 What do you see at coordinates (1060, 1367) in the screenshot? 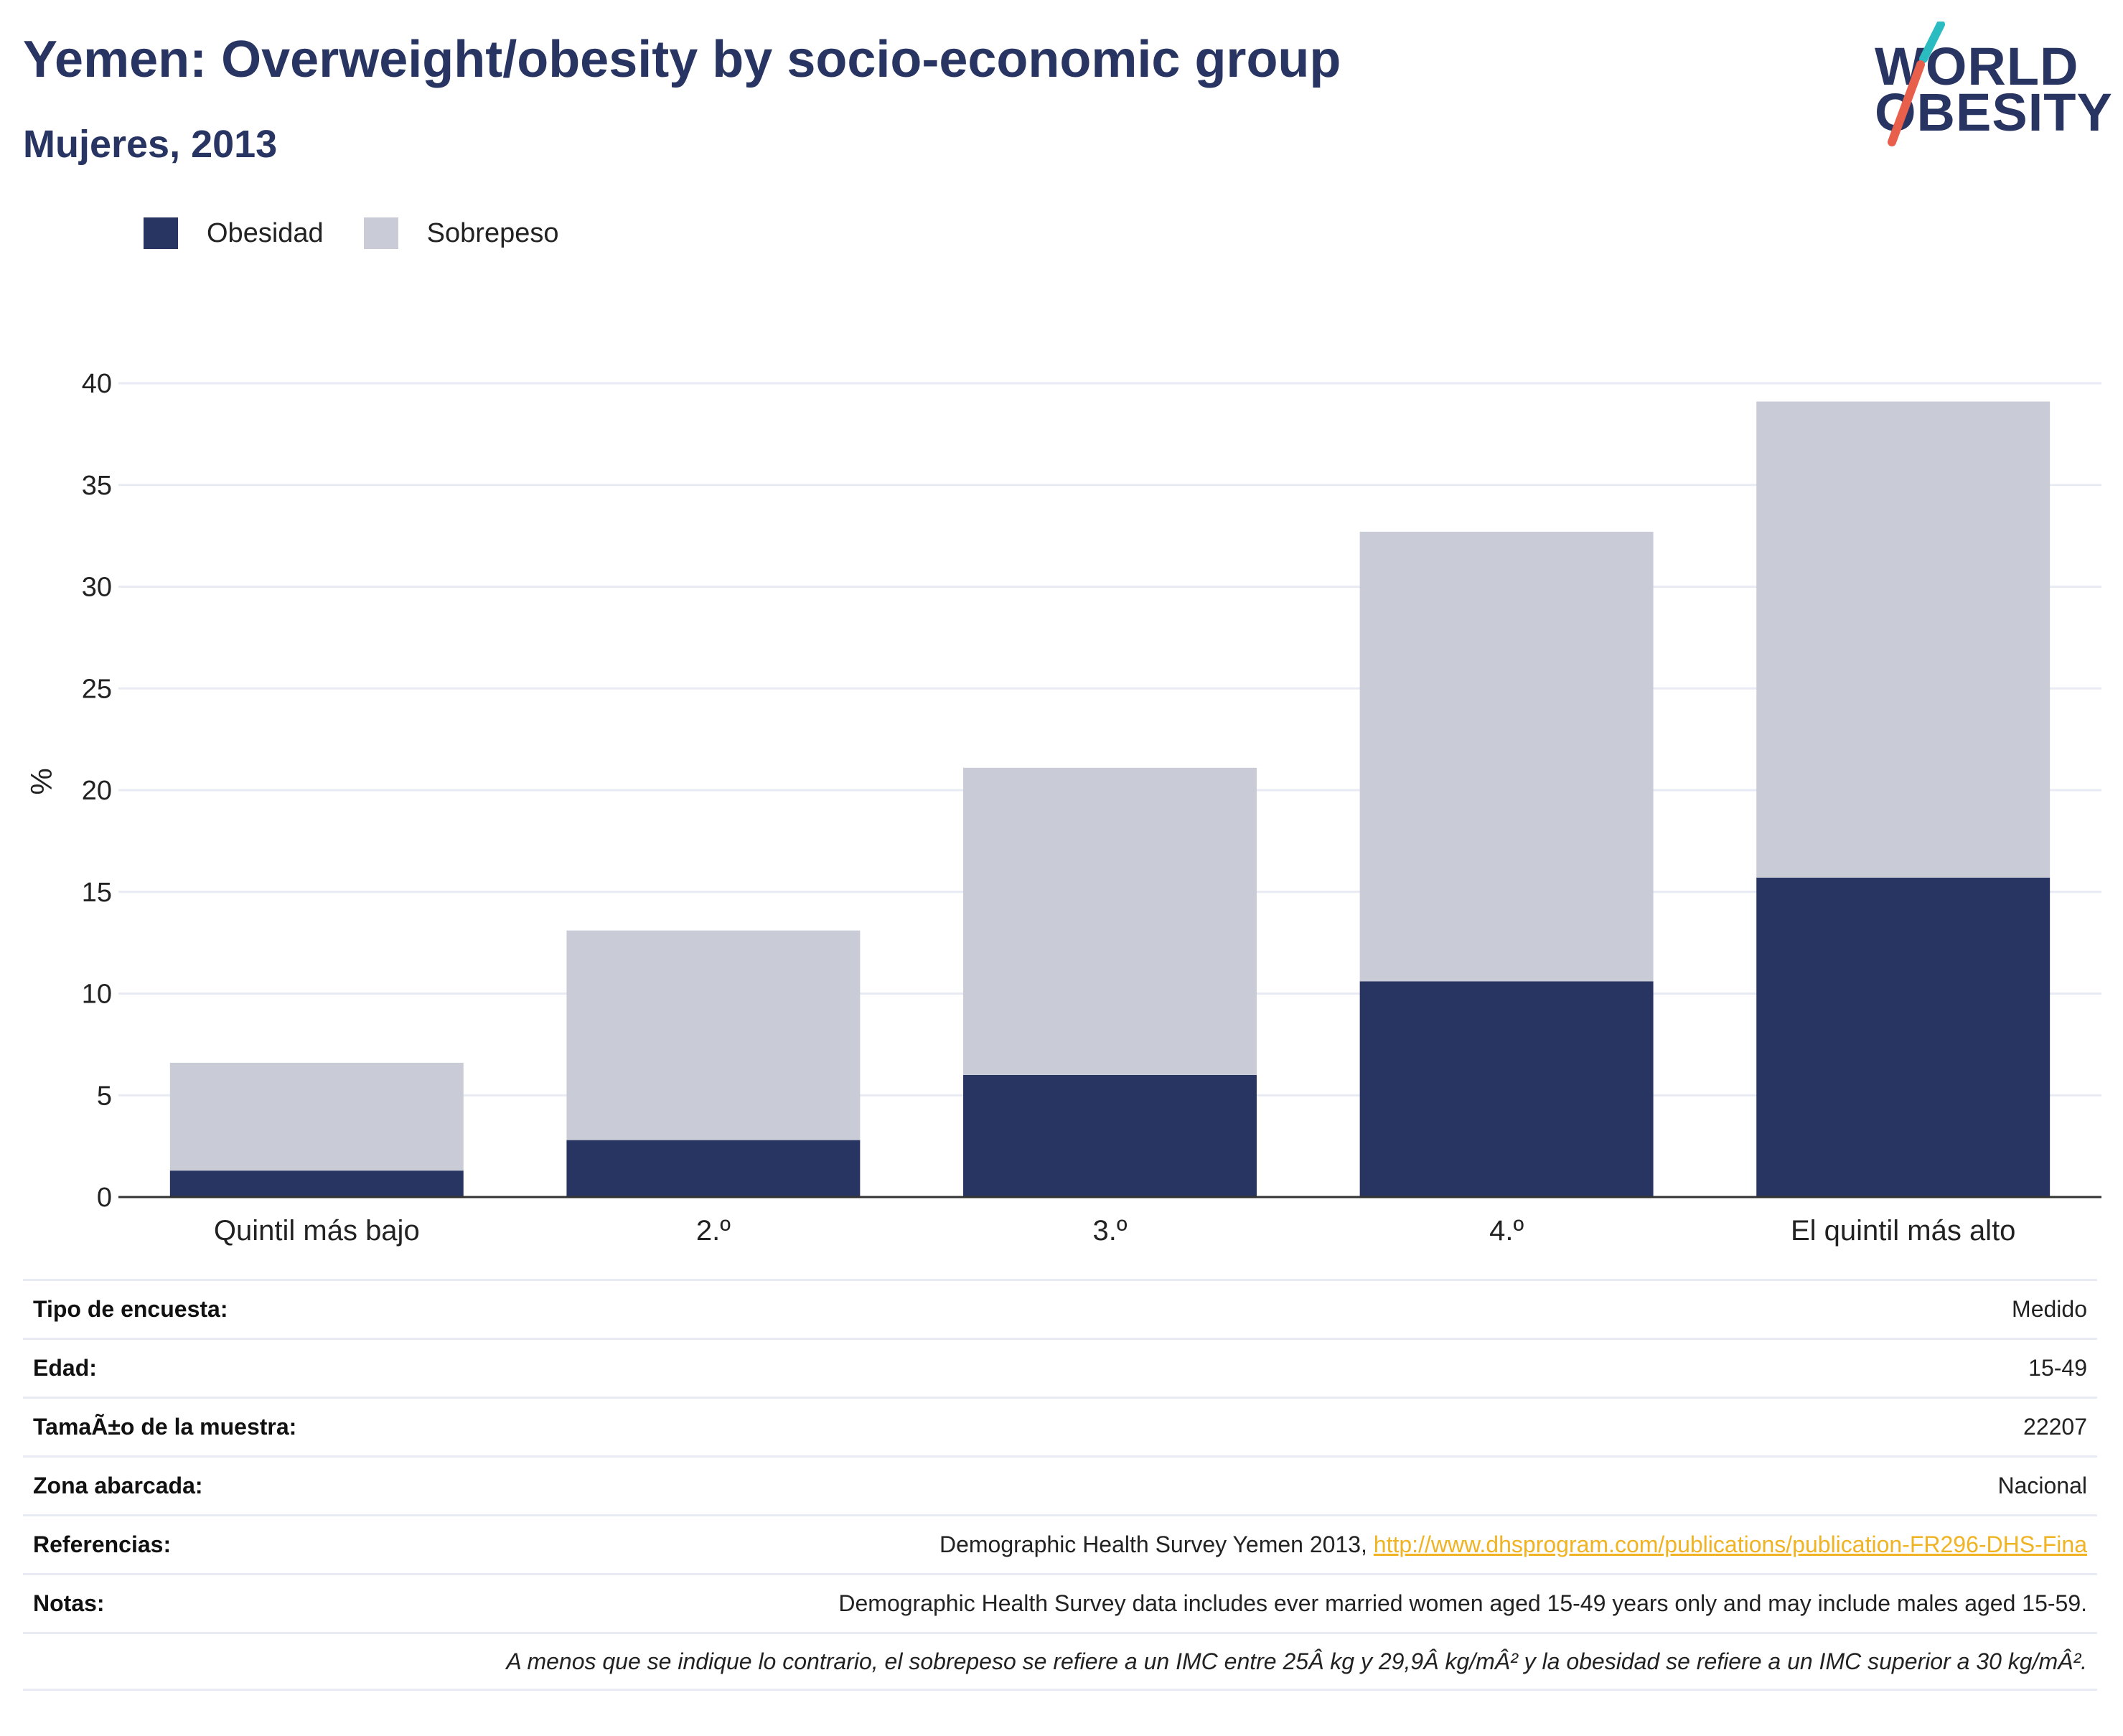
I see `info-row-age: Edad: 15-49` at bounding box center [1060, 1367].